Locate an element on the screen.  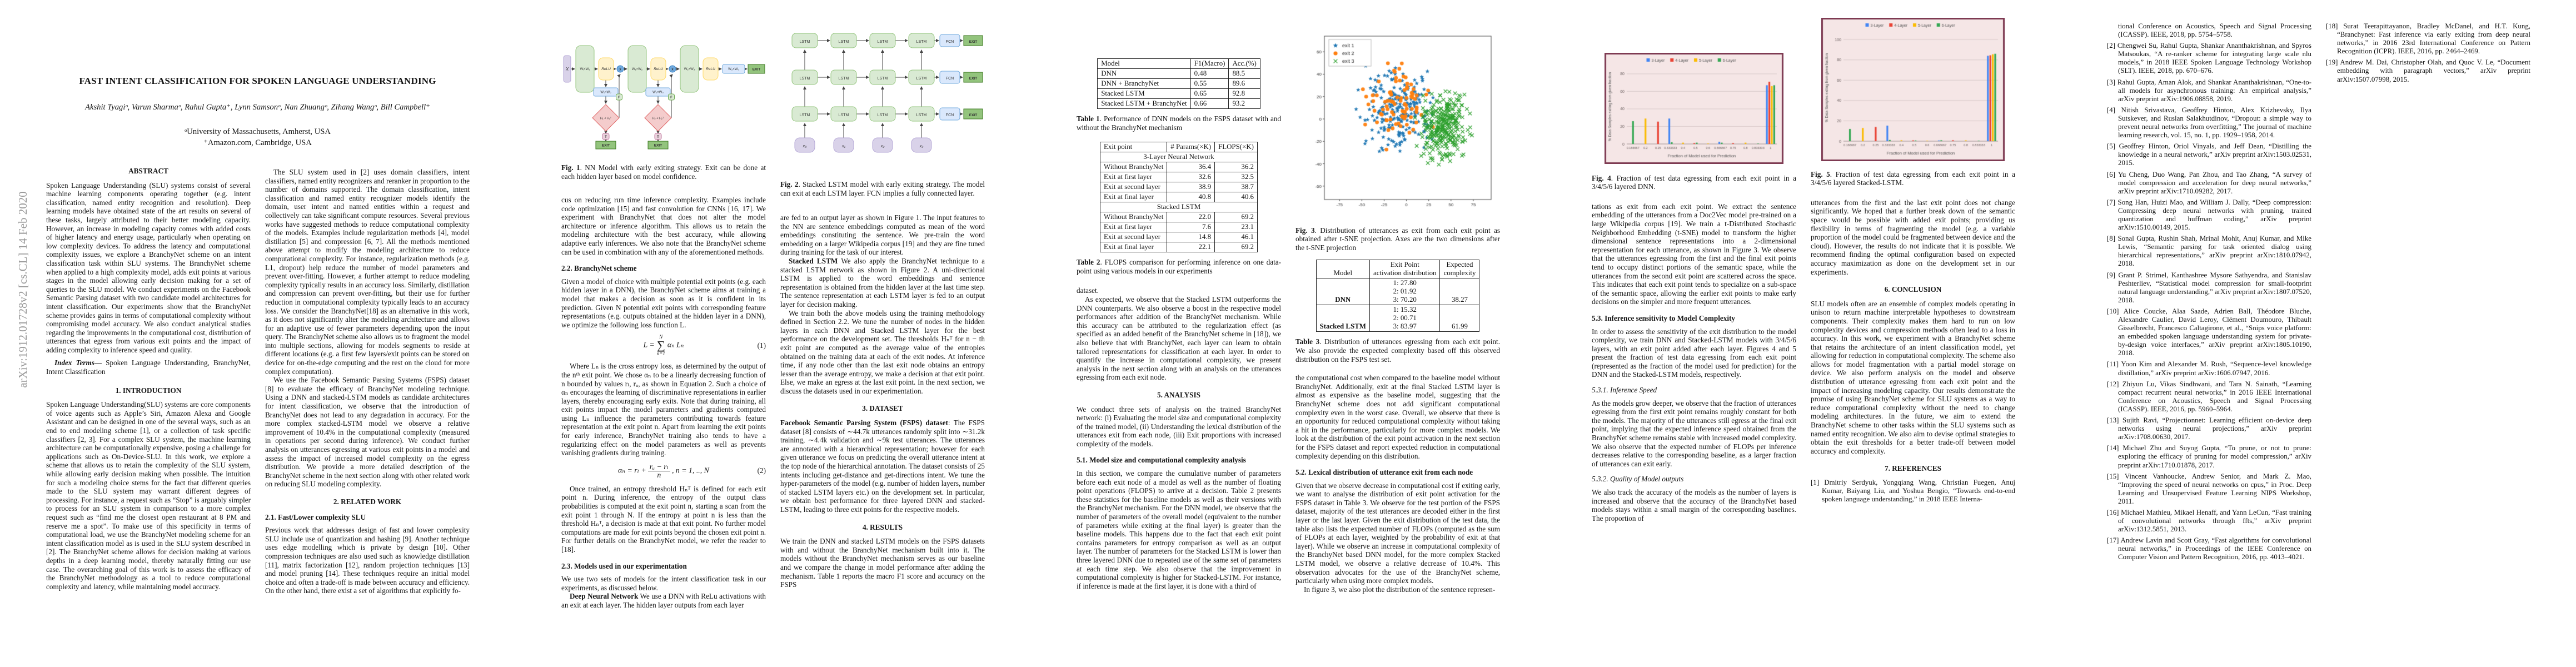
abstract-heading: ABSTRACT is located at coordinates (148, 171).